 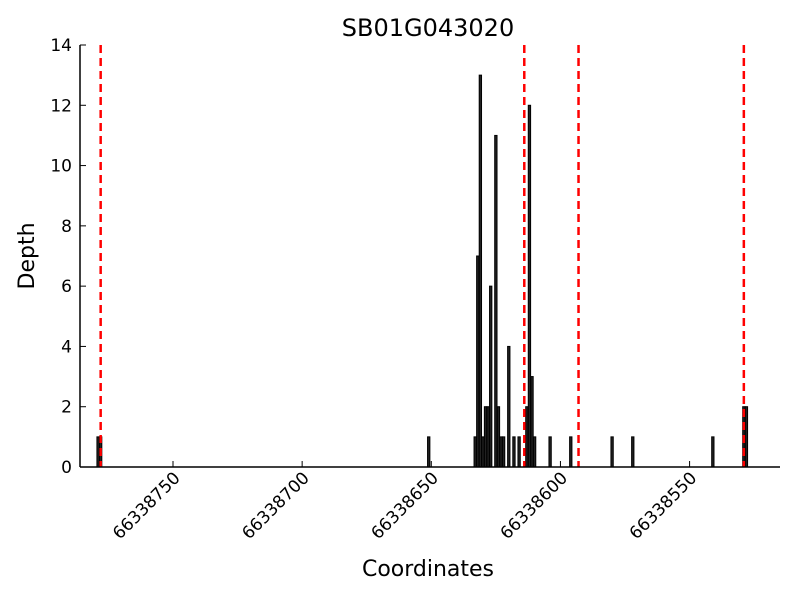 I want to click on x-ticks-group: 66338750 66338700 66338650 66338600 66338550, so click(x=405, y=502).